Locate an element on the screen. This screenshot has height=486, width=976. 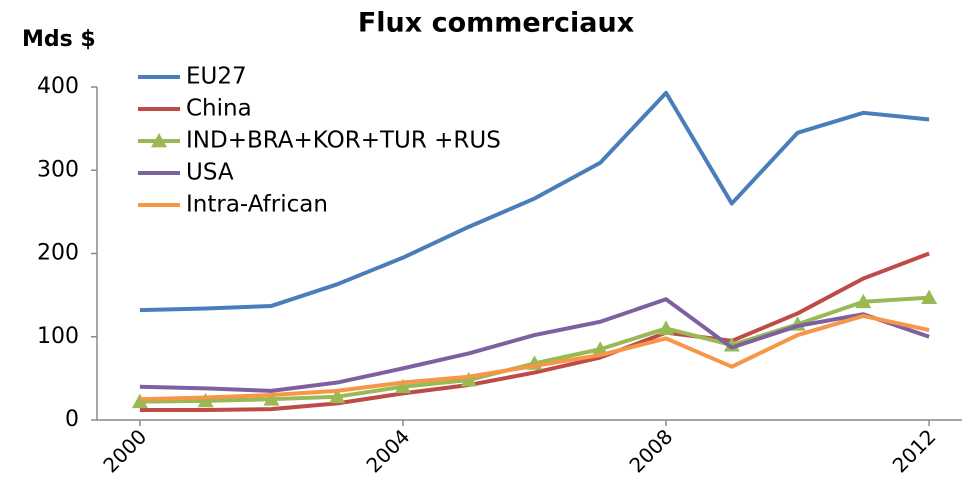
series-line is located at coordinates (534, 357).